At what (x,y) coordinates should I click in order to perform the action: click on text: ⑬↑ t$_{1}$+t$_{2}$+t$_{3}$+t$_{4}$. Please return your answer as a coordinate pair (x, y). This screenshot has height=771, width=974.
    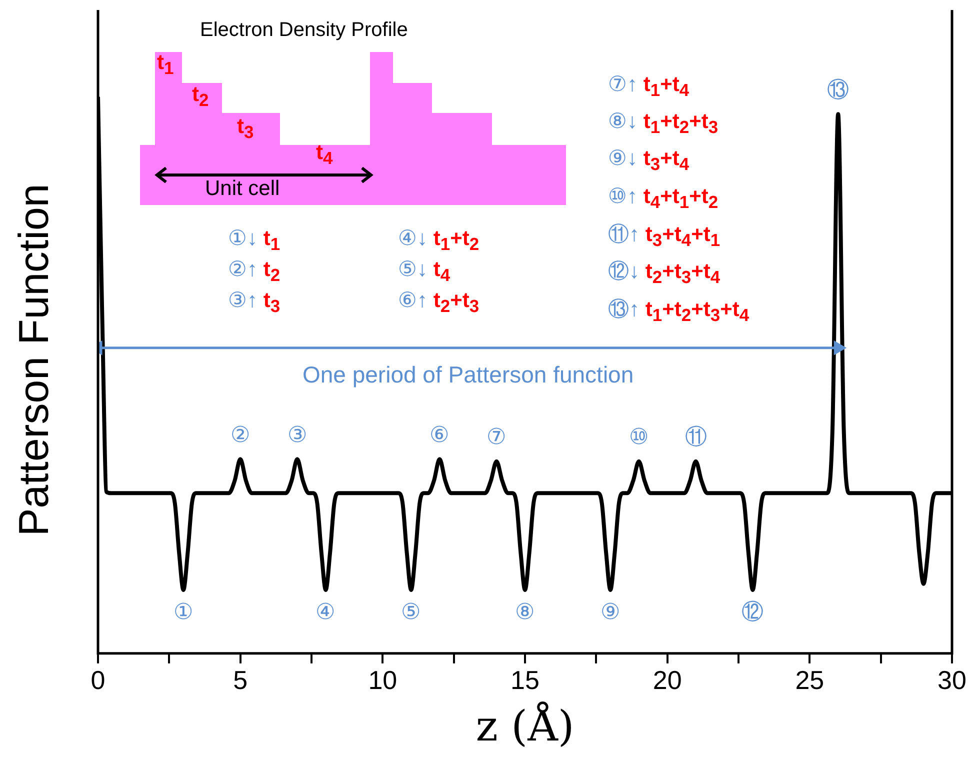
    Looking at the image, I should click on (679, 312).